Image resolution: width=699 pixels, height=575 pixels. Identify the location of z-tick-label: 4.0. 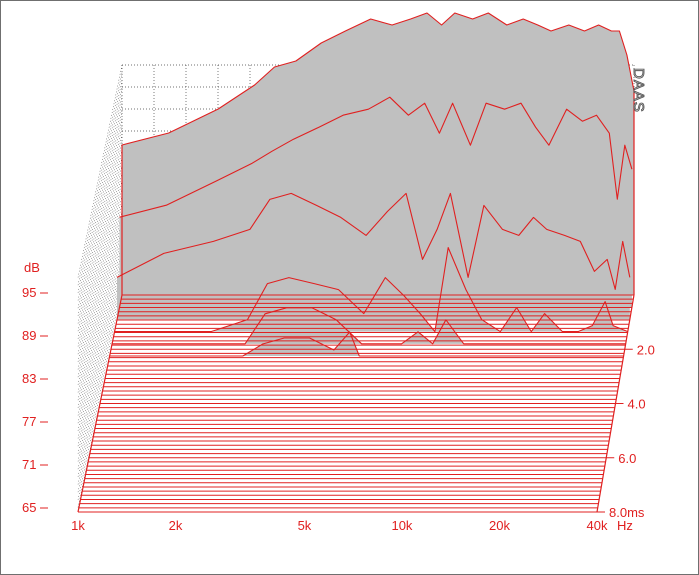
(637, 404).